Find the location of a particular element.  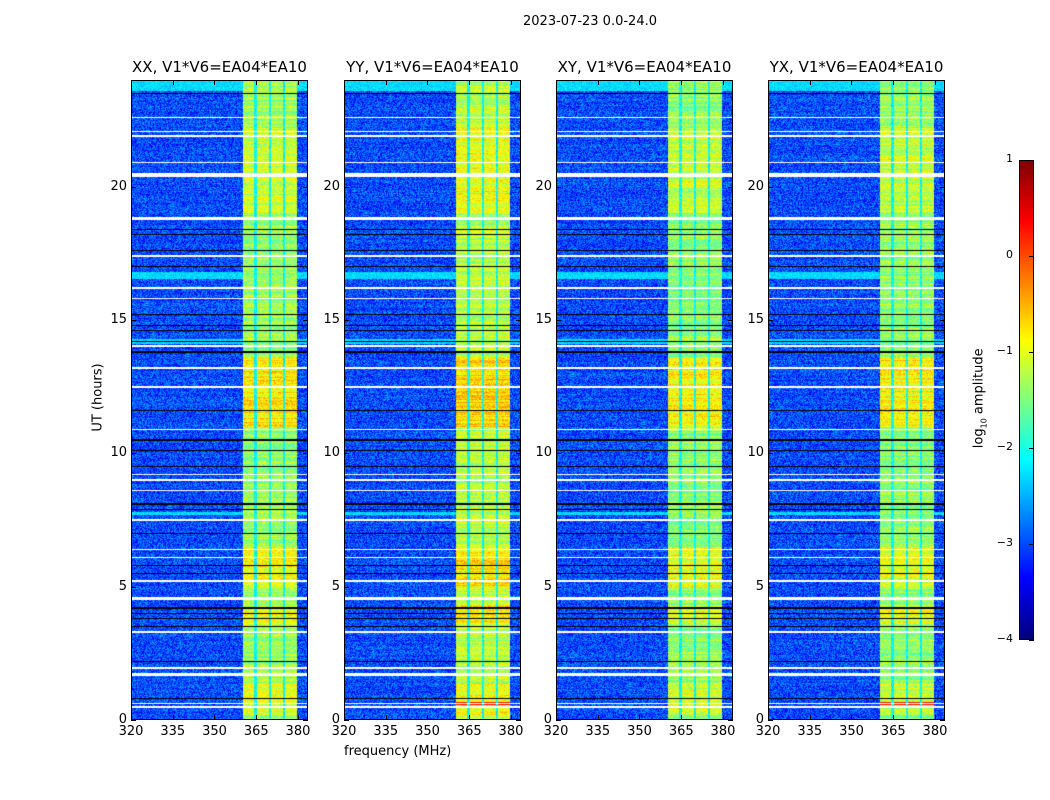

x-axis-label: frequency (MHz) is located at coordinates (398, 751).